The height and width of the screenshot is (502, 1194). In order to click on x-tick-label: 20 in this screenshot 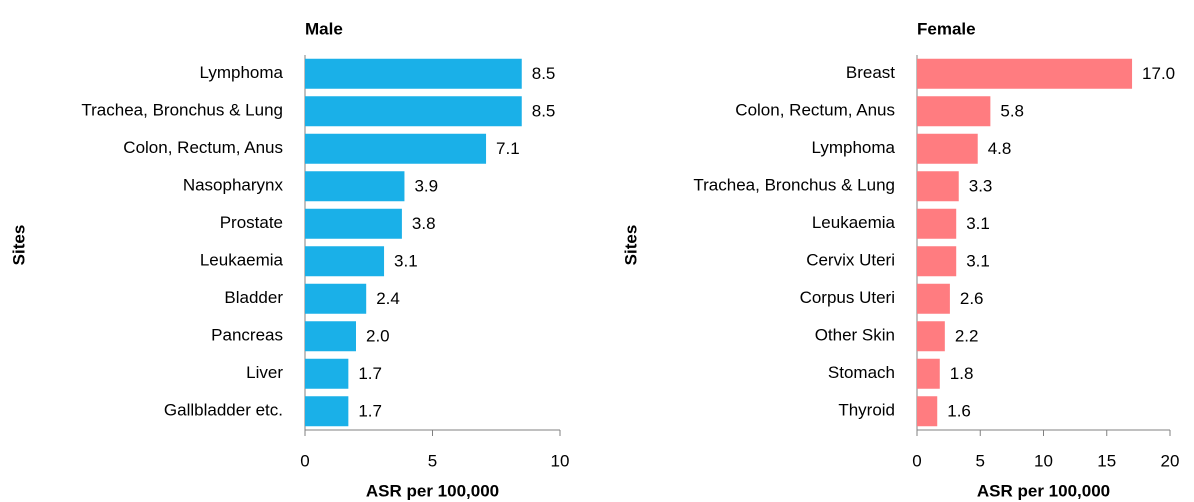, I will do `click(1170, 460)`.